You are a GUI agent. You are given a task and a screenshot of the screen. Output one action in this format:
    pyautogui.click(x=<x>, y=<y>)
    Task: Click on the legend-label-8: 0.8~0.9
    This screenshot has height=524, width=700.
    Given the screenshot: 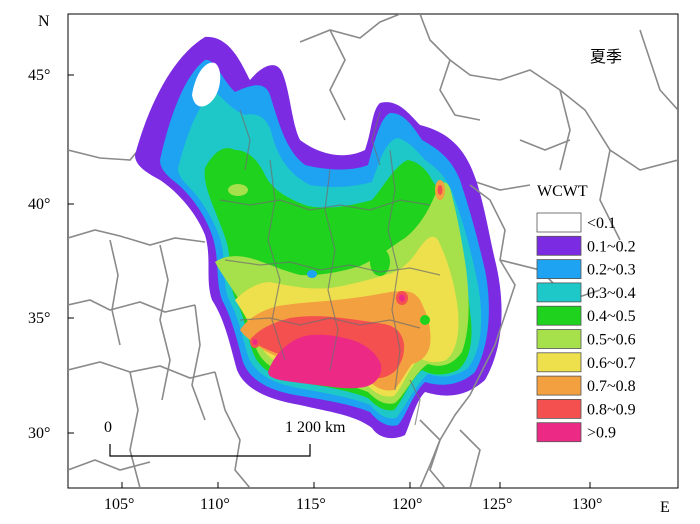 What is the action you would take?
    pyautogui.click(x=611, y=409)
    